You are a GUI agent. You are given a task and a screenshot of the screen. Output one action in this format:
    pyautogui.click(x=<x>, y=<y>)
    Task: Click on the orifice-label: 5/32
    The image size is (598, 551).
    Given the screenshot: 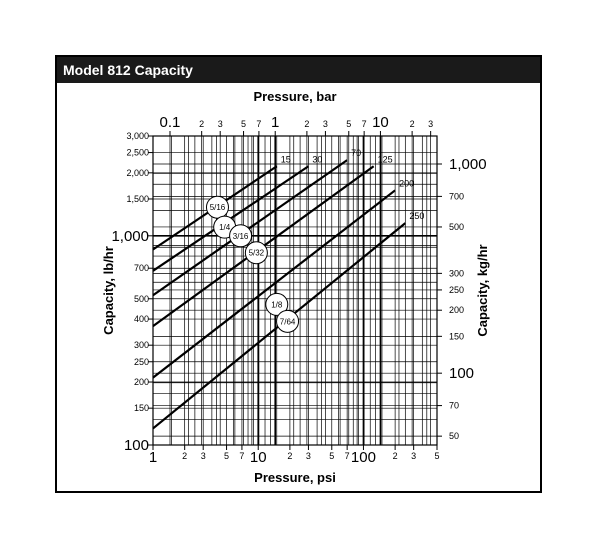 What is the action you would take?
    pyautogui.click(x=257, y=253)
    